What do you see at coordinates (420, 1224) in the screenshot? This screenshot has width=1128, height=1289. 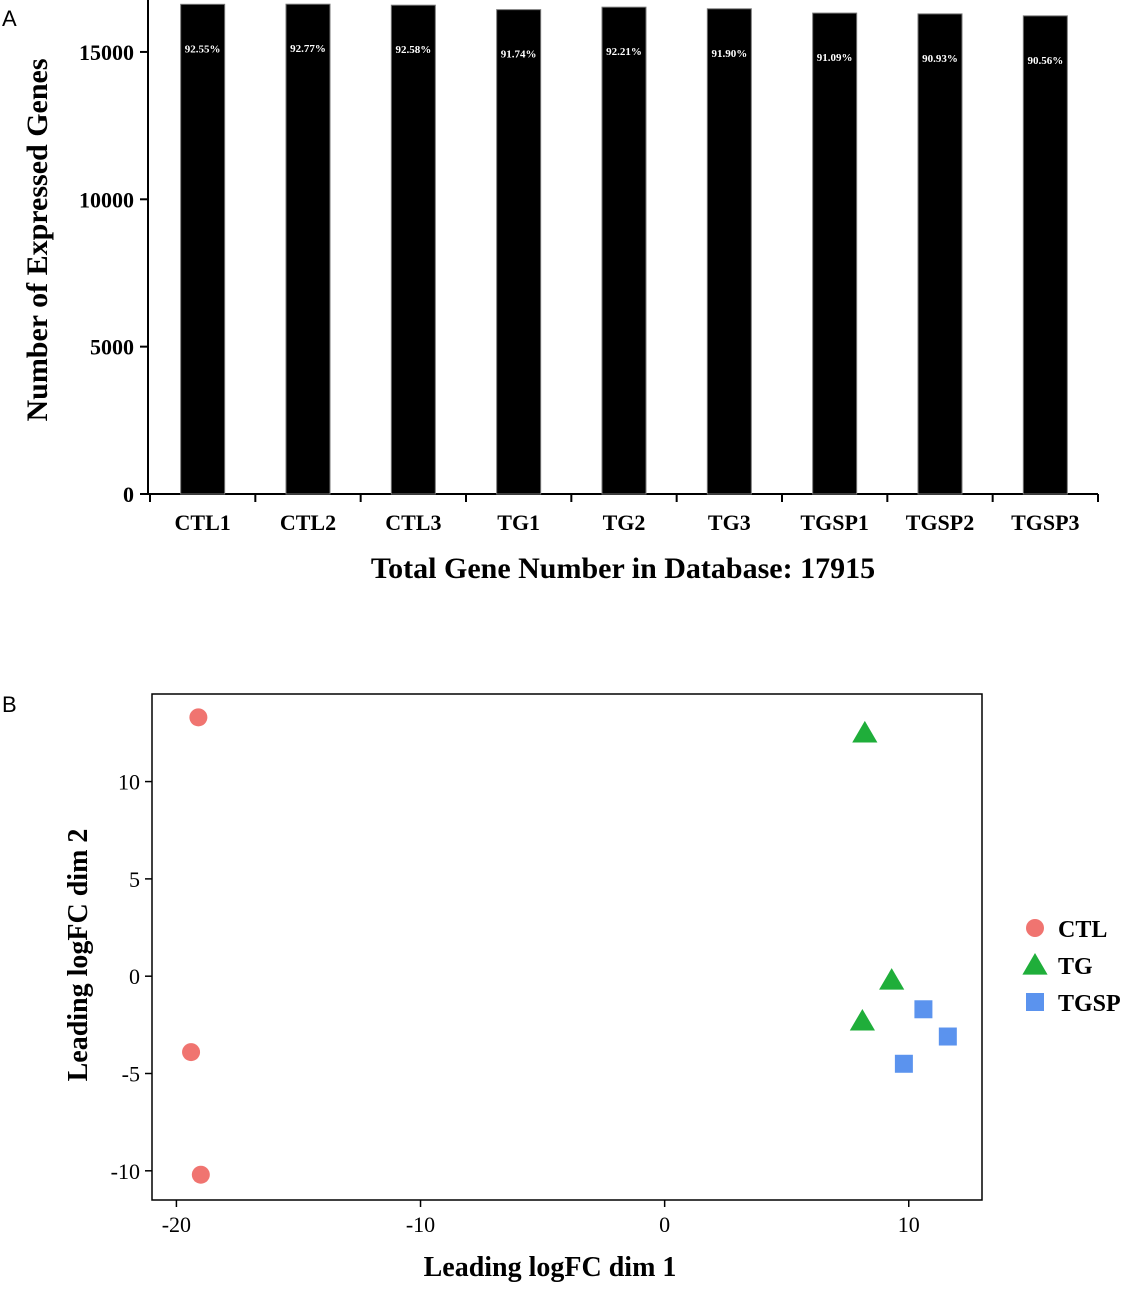 I see `scatter-x-tick-label: -10` at bounding box center [420, 1224].